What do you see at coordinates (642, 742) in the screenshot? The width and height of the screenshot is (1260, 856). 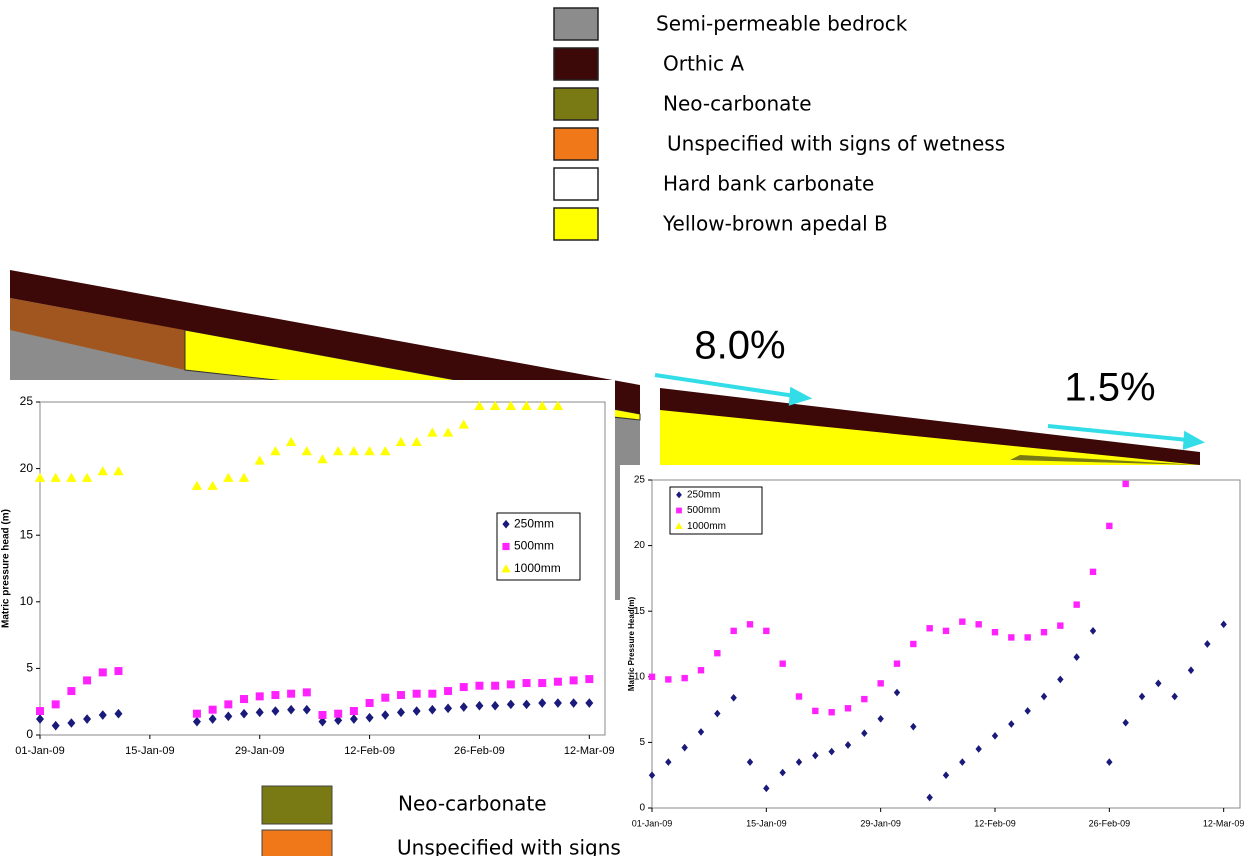 I see `y-tick-label: 5` at bounding box center [642, 742].